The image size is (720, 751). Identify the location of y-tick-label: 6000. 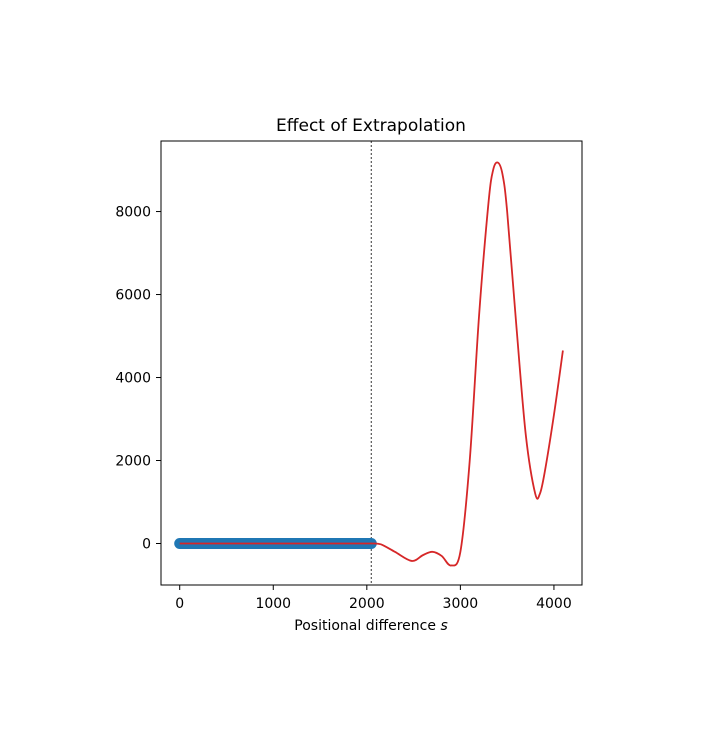
(133, 296).